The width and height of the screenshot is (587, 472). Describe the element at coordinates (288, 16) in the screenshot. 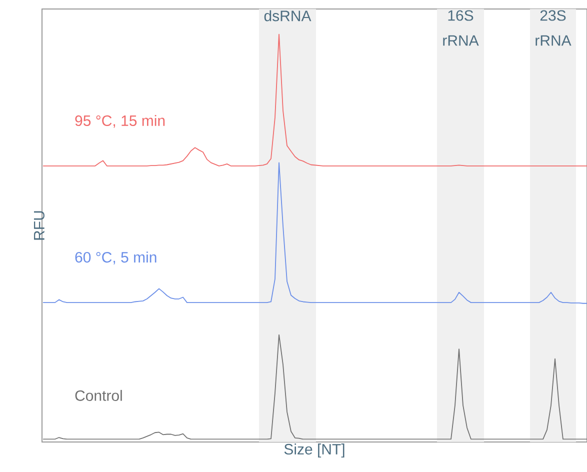

I see `text: dsRNA` at that location.